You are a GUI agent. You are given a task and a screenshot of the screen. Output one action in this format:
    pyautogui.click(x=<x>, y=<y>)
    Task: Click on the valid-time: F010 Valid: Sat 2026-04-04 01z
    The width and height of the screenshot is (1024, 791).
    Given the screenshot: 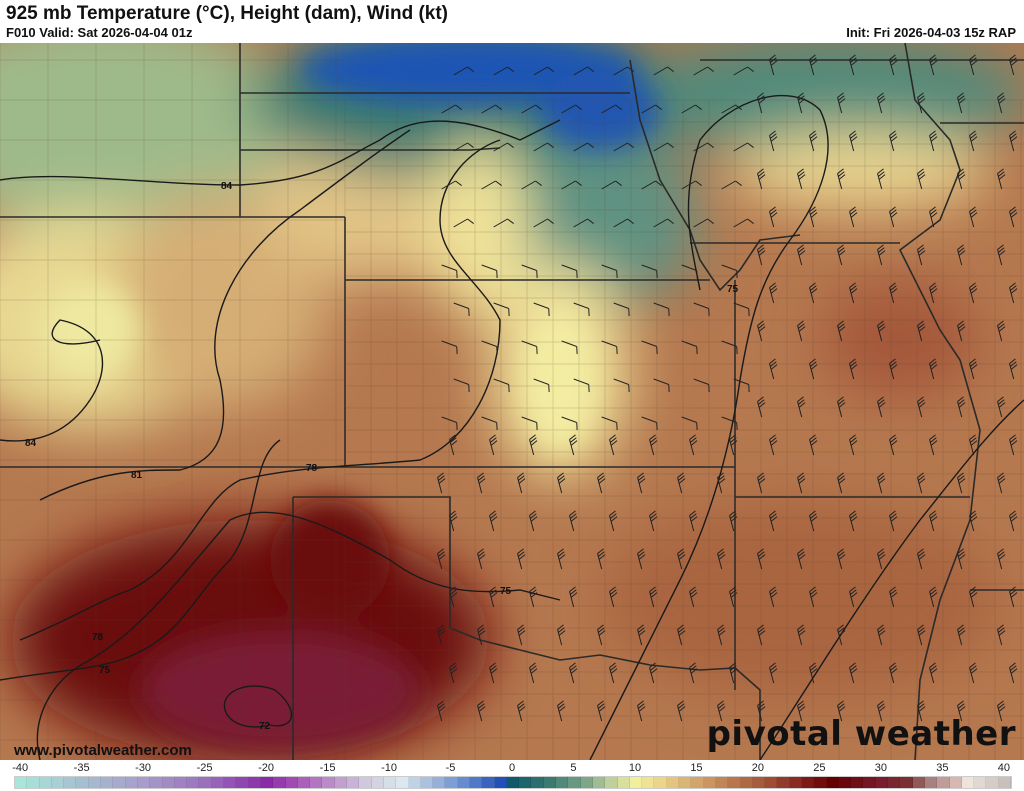 What is the action you would take?
    pyautogui.click(x=99, y=32)
    